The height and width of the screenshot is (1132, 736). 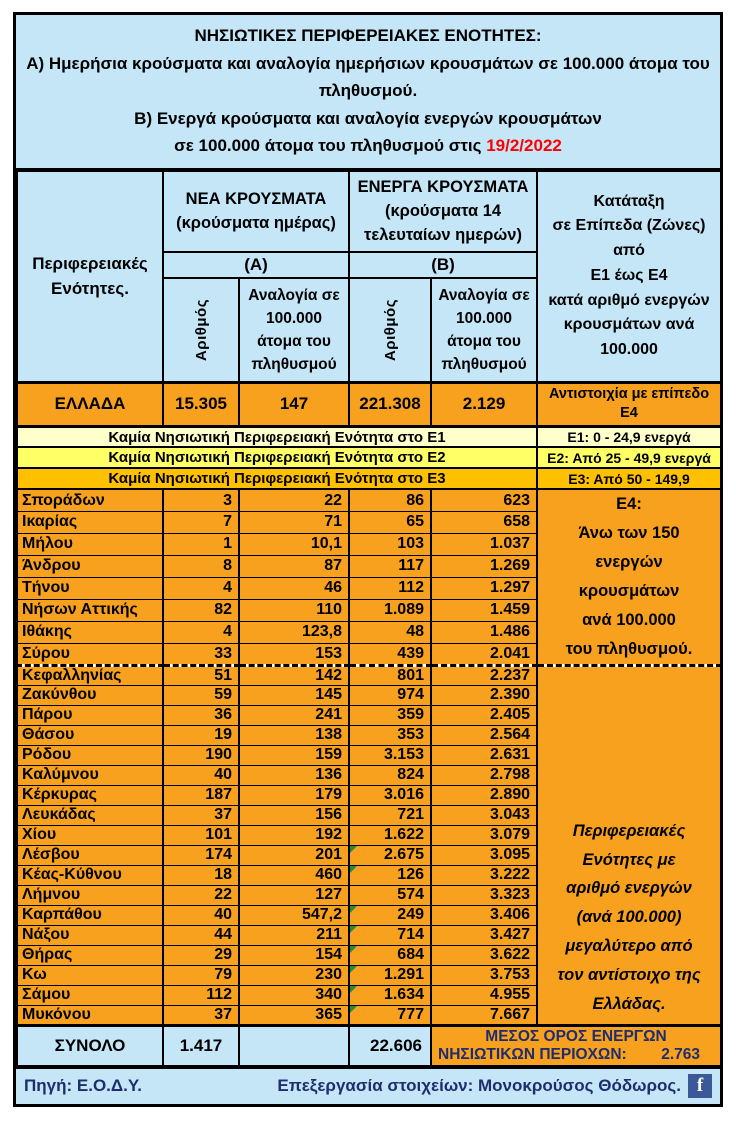 What do you see at coordinates (484, 330) in the screenshot?
I see `active-ratio-column-header: Αναλογία σε 100.000 άτομα του πληθυσμού` at bounding box center [484, 330].